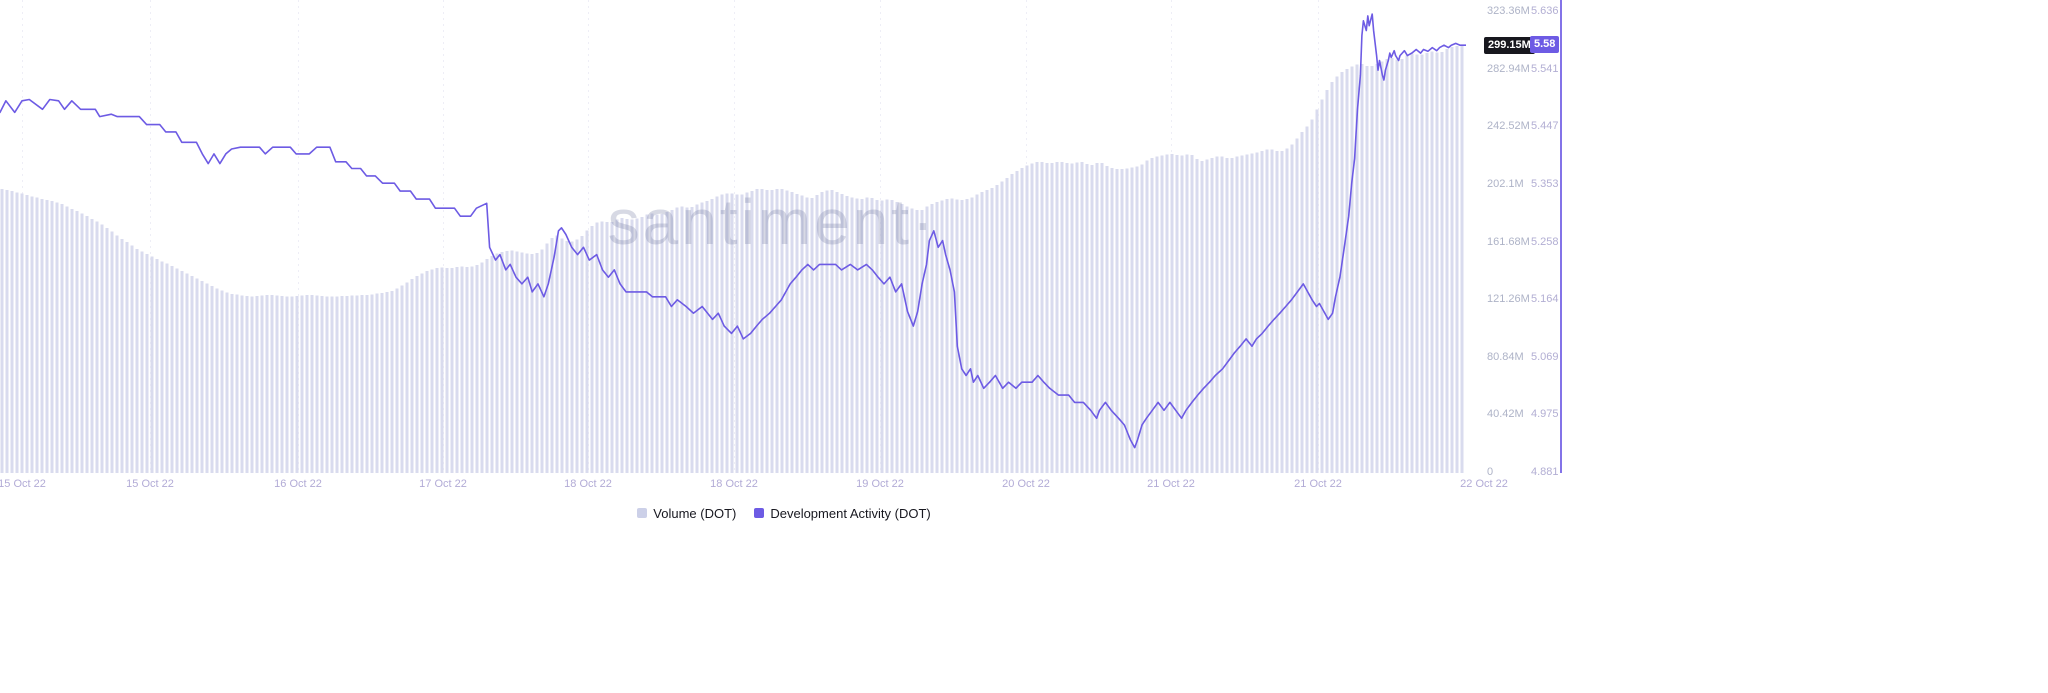  Describe the element at coordinates (1508, 11) in the screenshot. I see `volume-tick-label: 323.36M` at that location.